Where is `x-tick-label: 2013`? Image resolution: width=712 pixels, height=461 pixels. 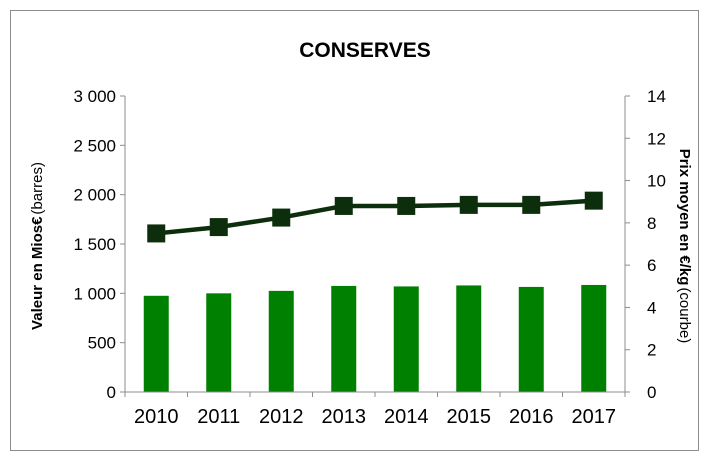 x-tick-label: 2013 is located at coordinates (344, 417).